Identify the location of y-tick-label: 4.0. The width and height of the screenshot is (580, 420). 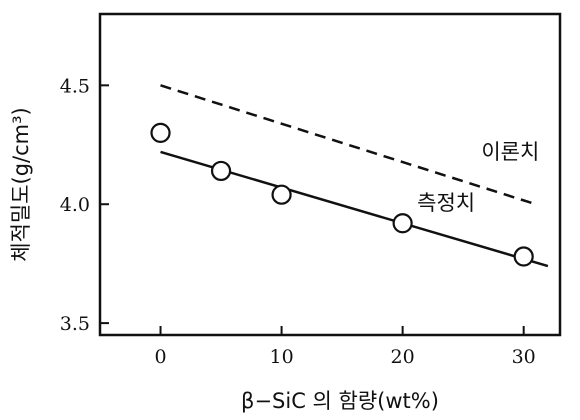
(75, 205).